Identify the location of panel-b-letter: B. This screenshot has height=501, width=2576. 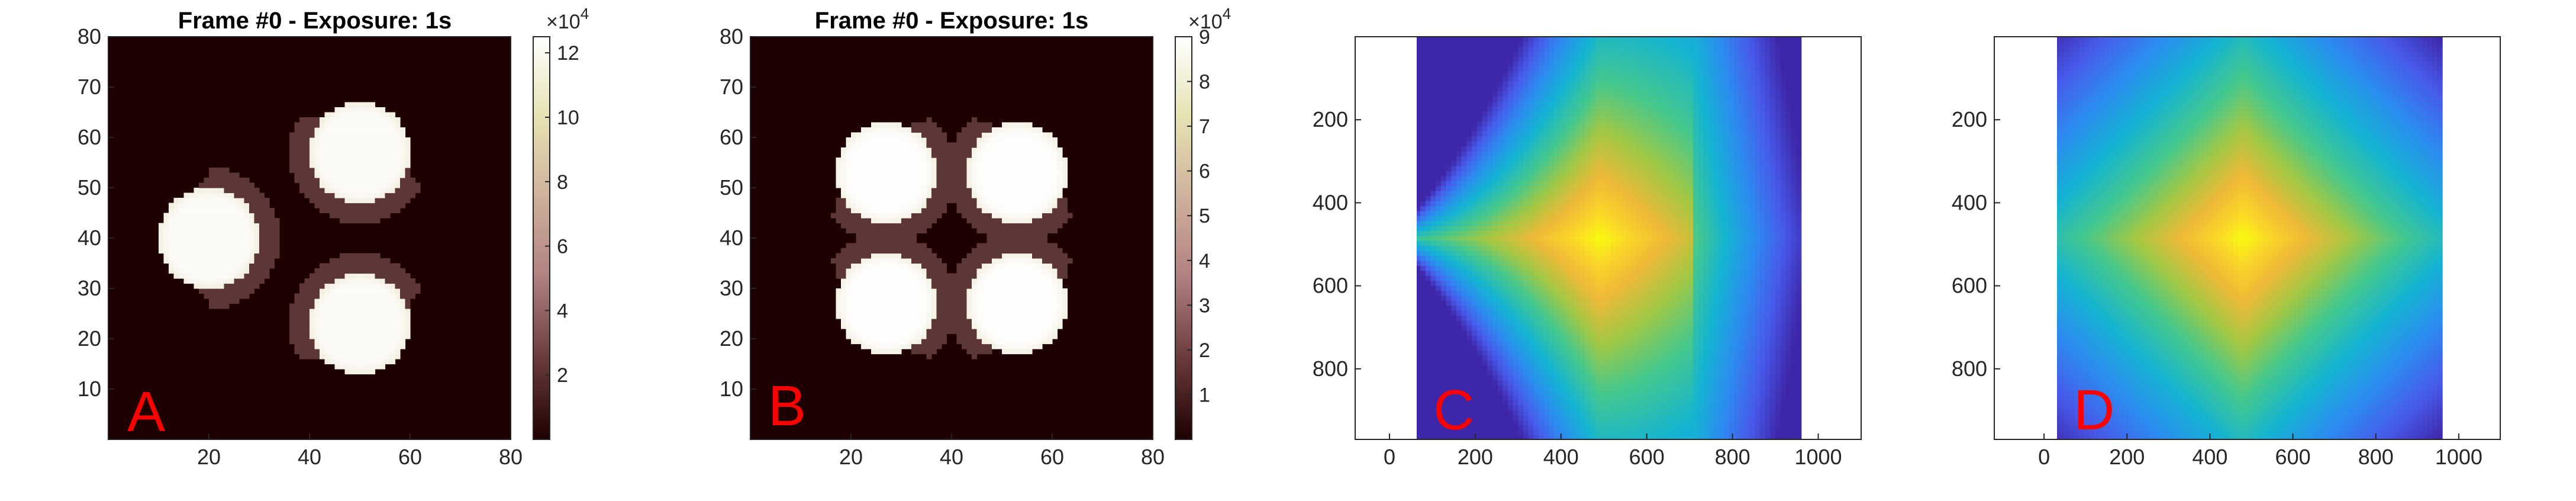
(787, 406).